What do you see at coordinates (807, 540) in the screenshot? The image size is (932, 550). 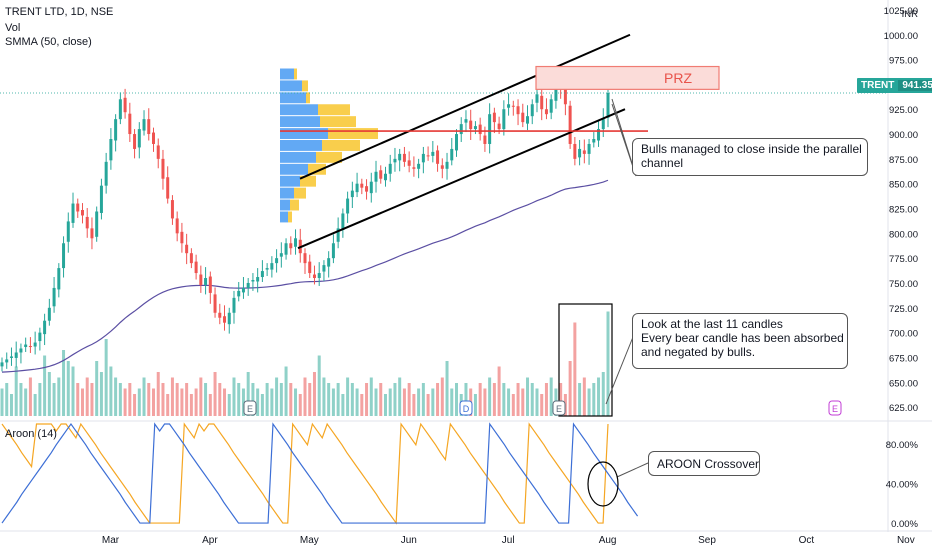 I see `time-tick-label: Oct` at bounding box center [807, 540].